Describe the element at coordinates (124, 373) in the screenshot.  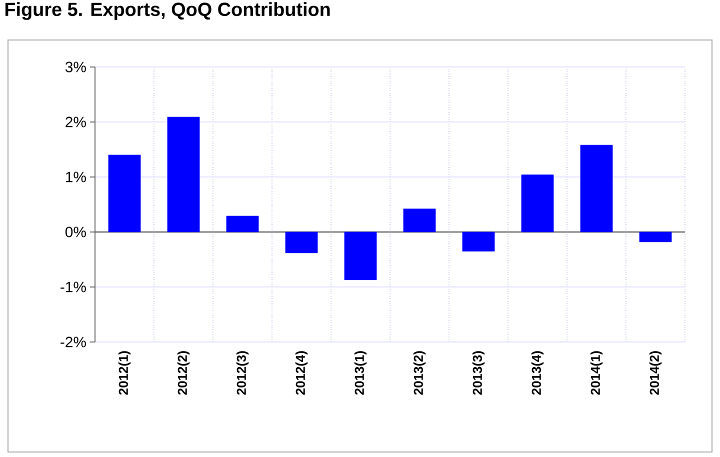
I see `x-tick-label: 2012(1)` at that location.